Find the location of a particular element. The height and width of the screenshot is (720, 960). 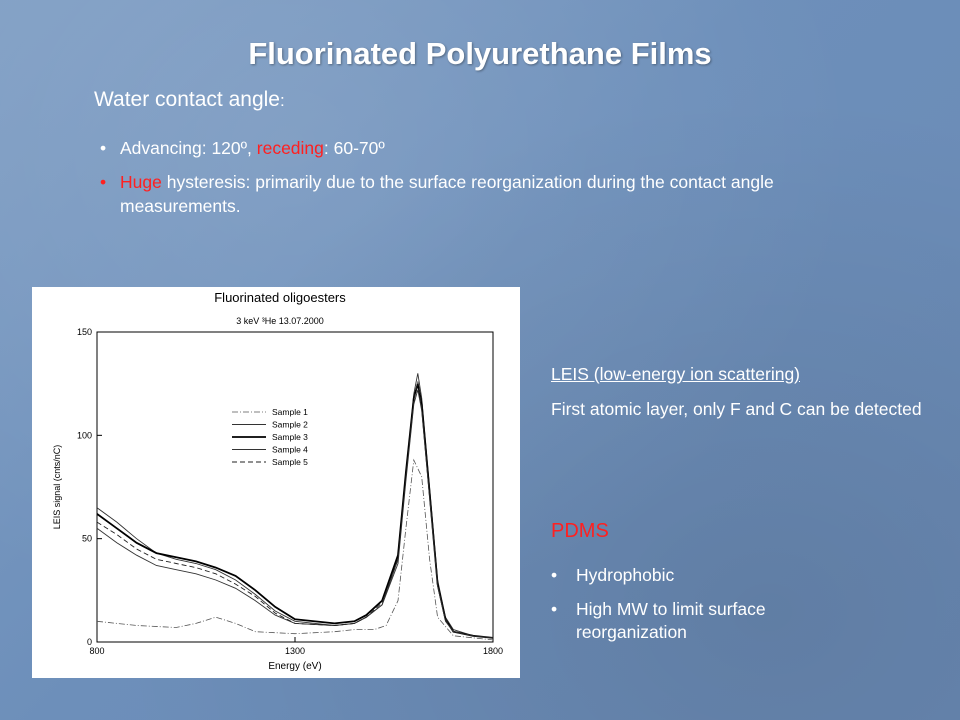

y-tick-label: 0 is located at coordinates (89, 642).